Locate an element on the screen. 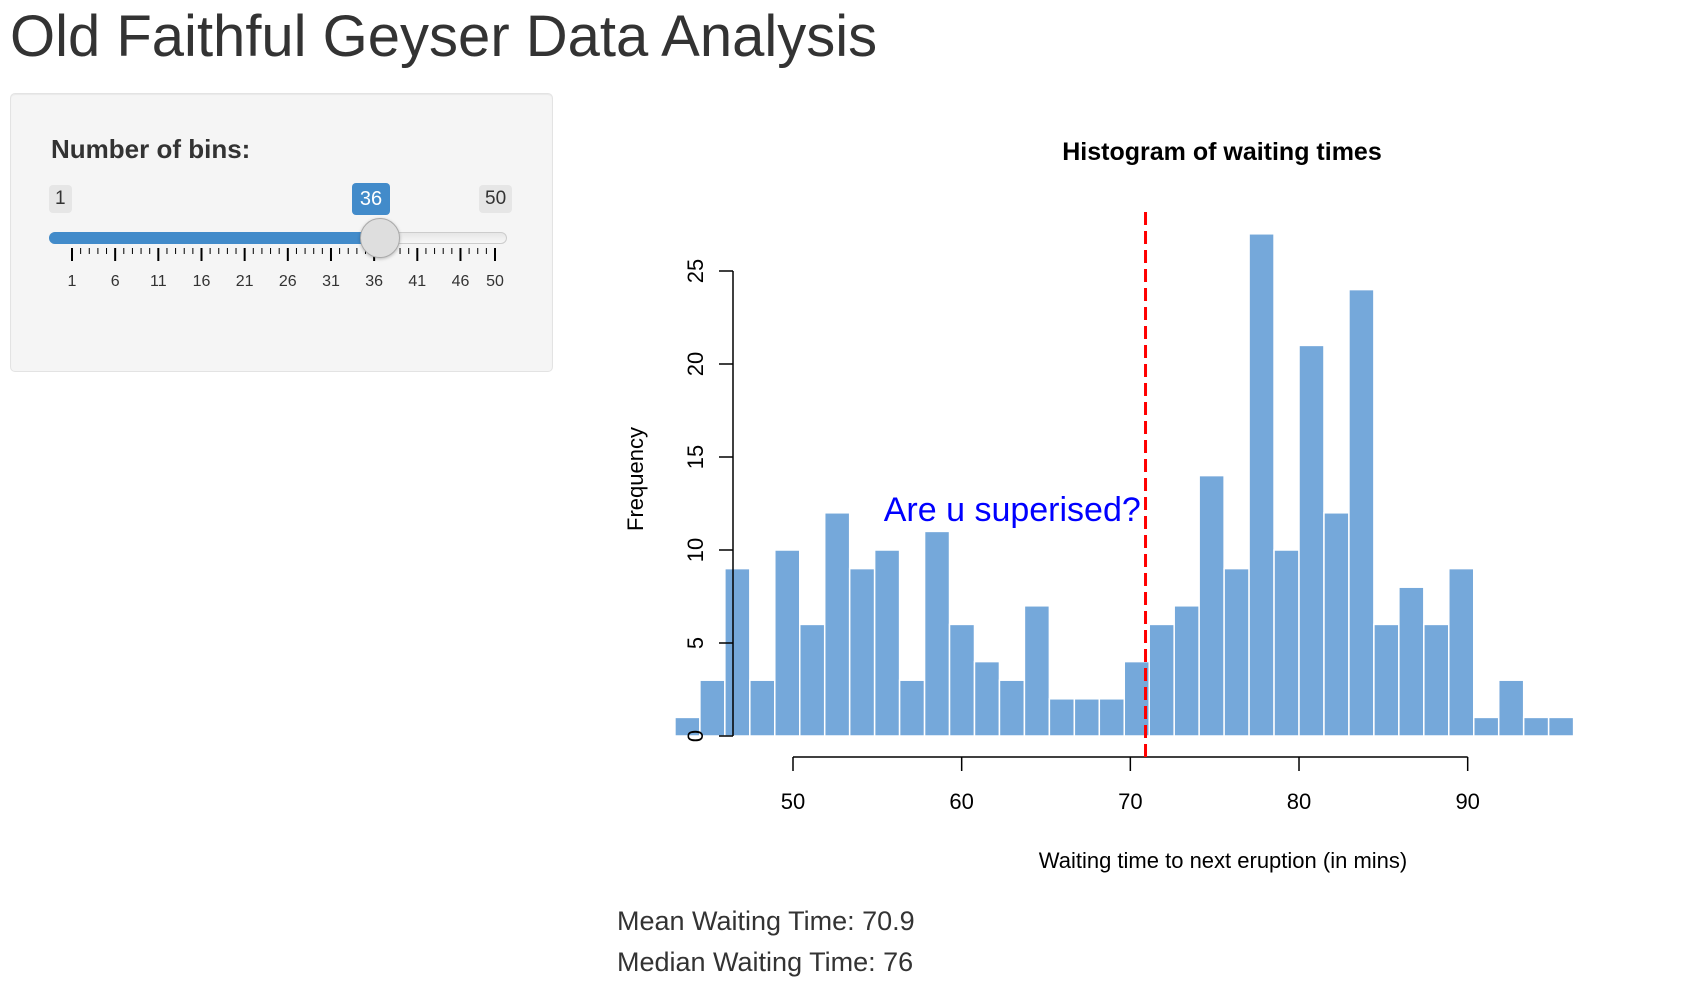 The width and height of the screenshot is (1696, 1008). y-axis-label: Frequency is located at coordinates (635, 479).